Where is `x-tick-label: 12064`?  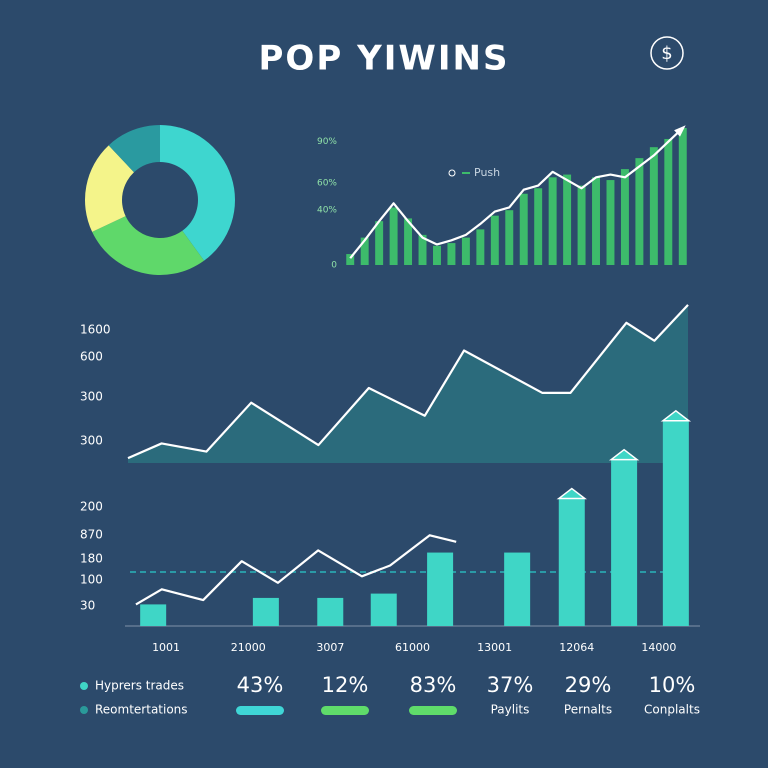
x-tick-label: 12064 is located at coordinates (576, 647).